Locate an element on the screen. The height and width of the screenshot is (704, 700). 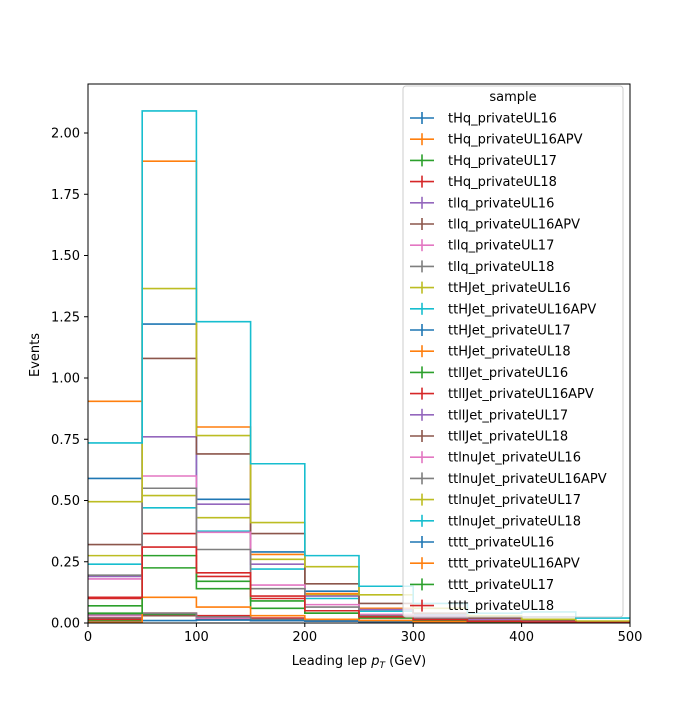
legend-entry: tllq_privateUL18 is located at coordinates (482, 267).